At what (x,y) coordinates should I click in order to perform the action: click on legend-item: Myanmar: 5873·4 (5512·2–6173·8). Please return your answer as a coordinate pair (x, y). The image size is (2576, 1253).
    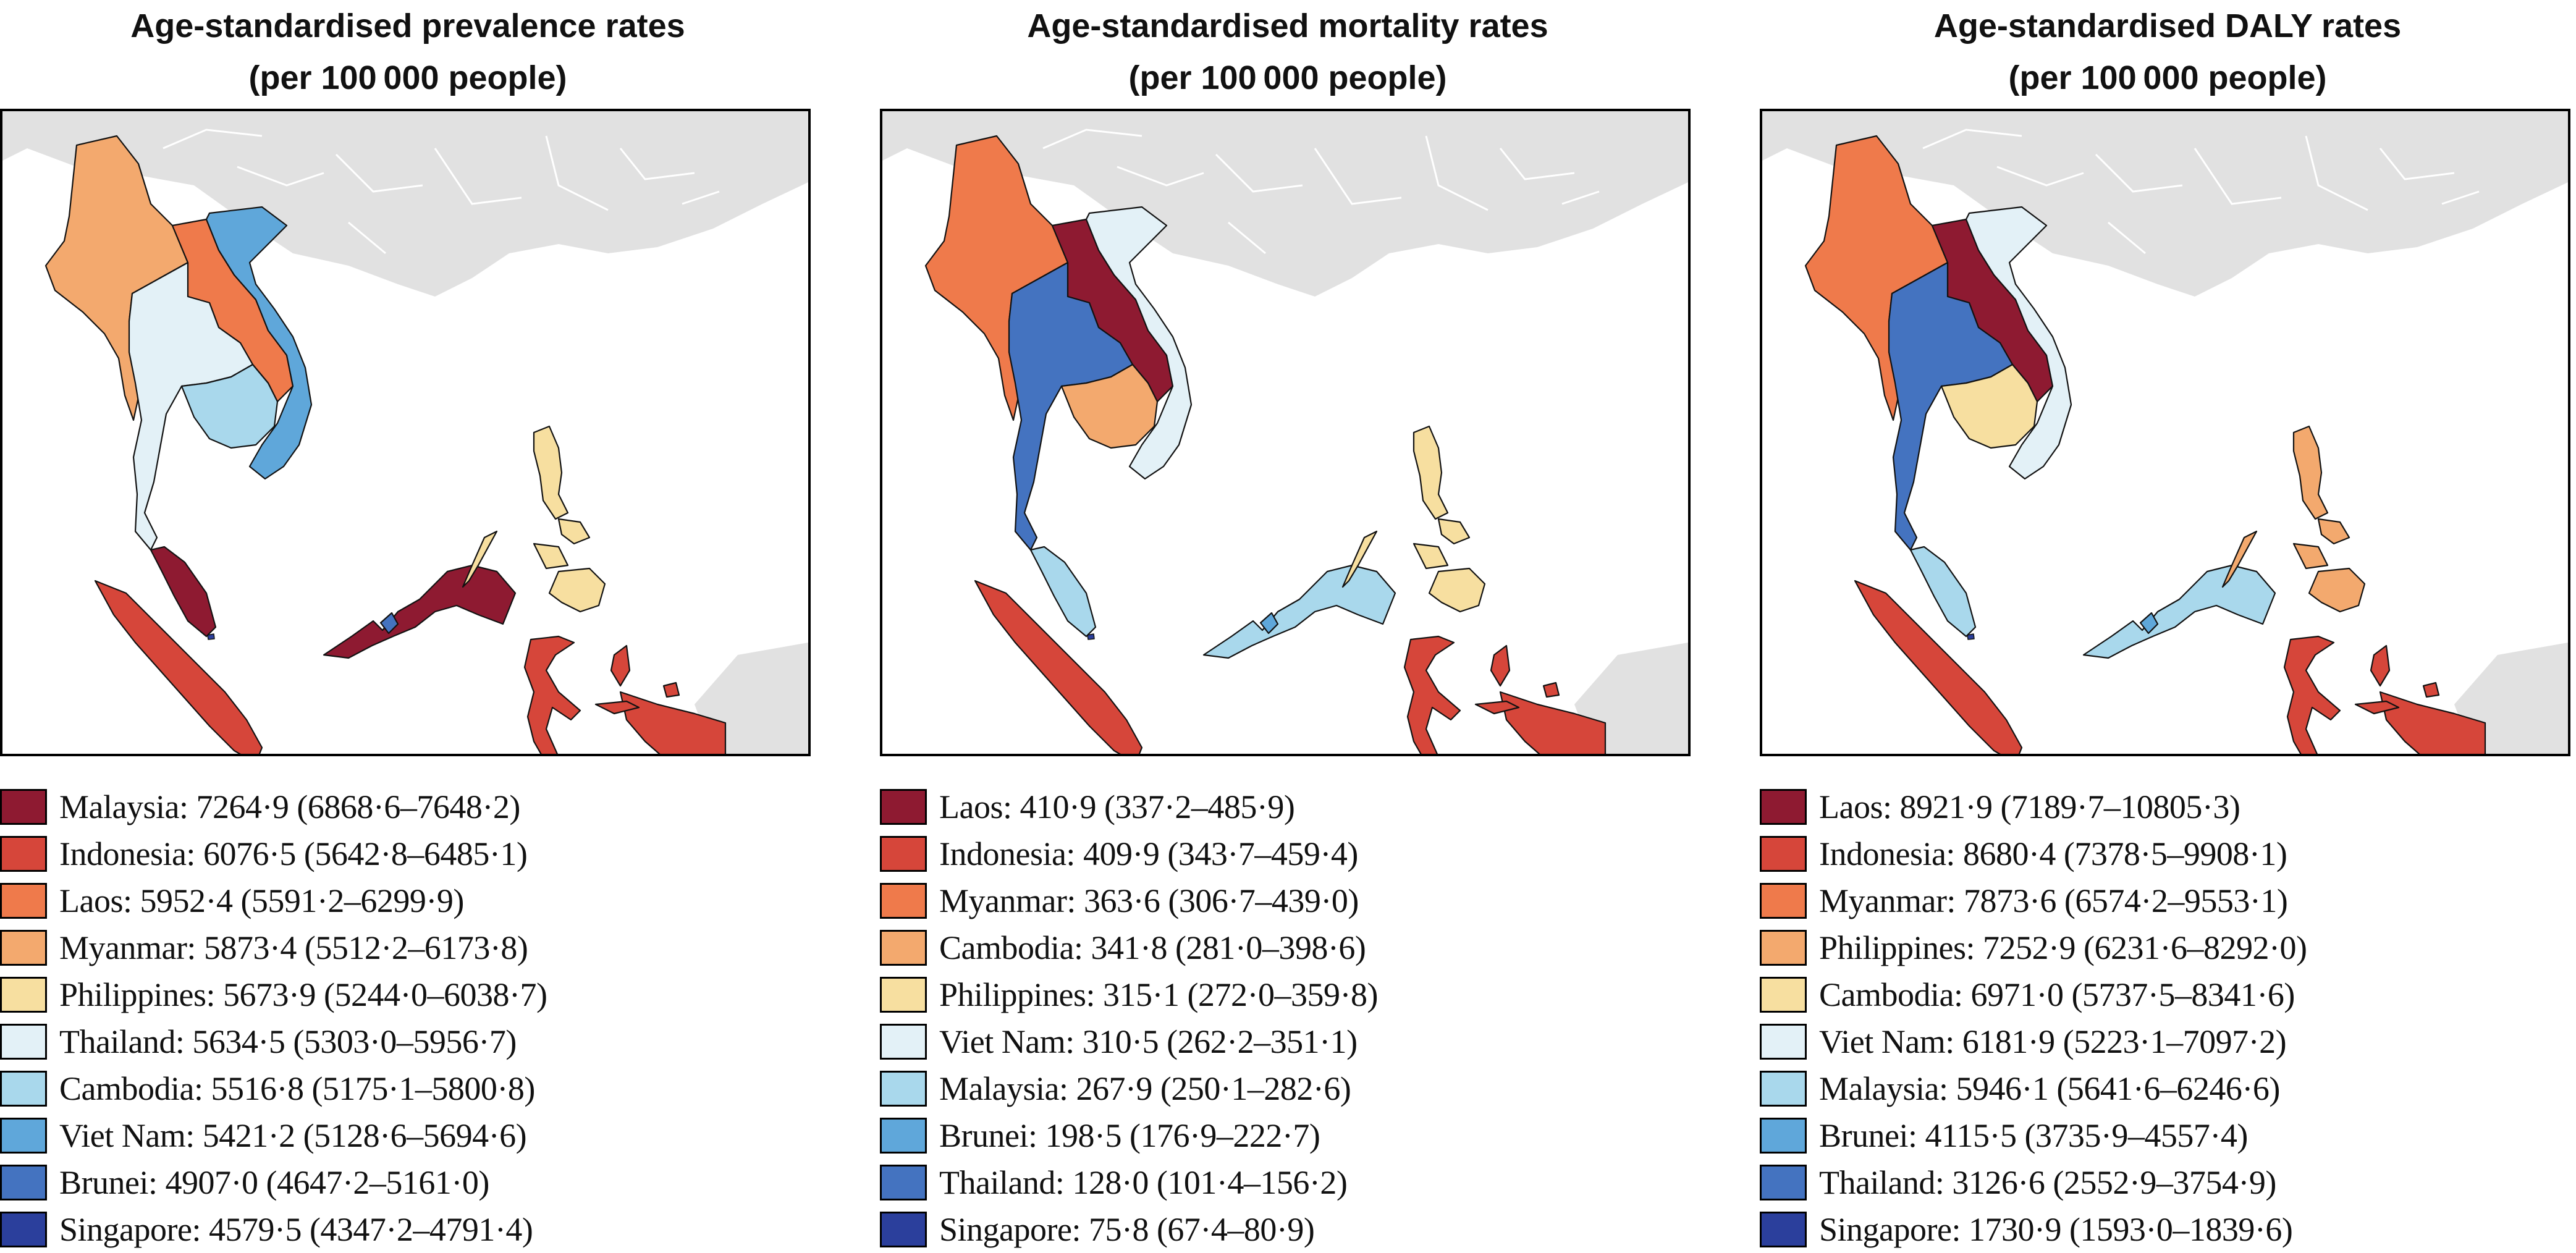
    Looking at the image, I should click on (408, 947).